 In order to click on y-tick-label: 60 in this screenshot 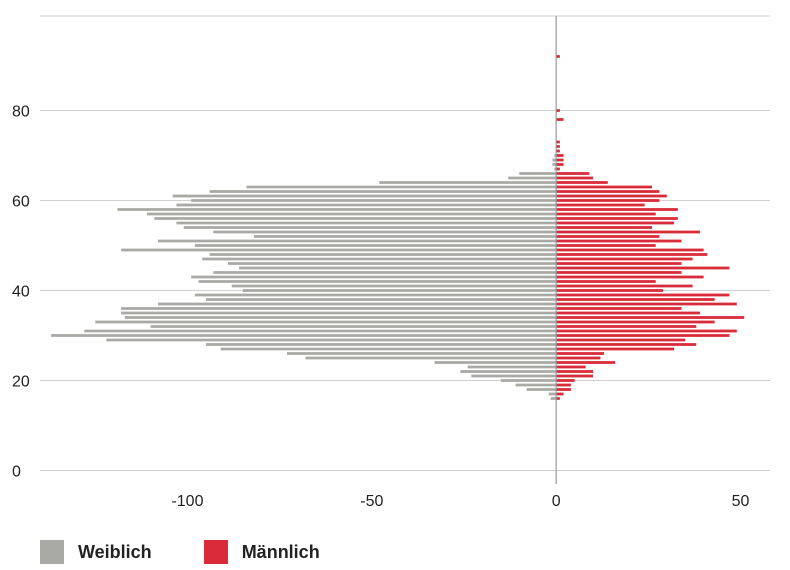, I will do `click(21, 202)`.